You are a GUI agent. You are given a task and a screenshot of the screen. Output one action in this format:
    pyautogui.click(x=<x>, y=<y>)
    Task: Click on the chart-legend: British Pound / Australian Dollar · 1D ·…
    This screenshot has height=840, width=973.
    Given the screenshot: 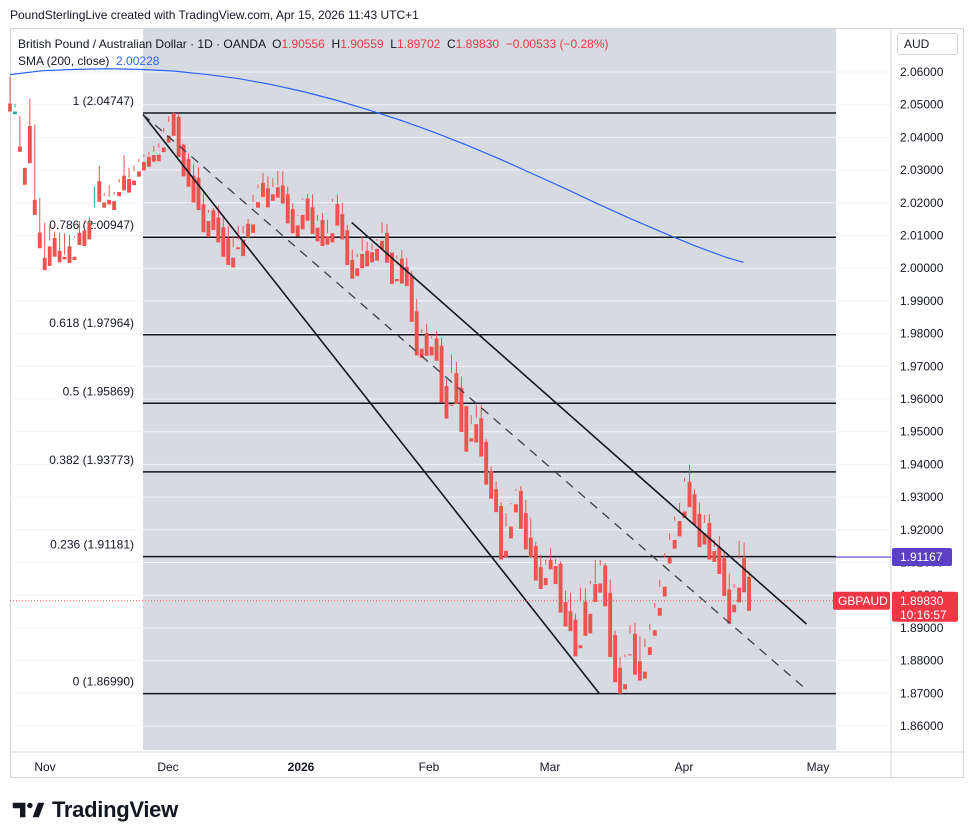 What is the action you would take?
    pyautogui.click(x=313, y=53)
    